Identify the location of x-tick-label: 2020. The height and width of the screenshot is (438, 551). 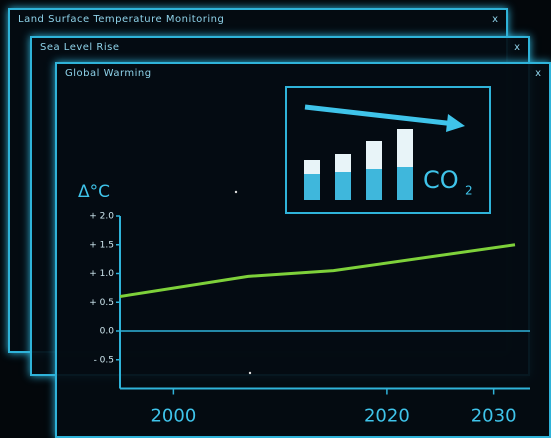
(387, 416).